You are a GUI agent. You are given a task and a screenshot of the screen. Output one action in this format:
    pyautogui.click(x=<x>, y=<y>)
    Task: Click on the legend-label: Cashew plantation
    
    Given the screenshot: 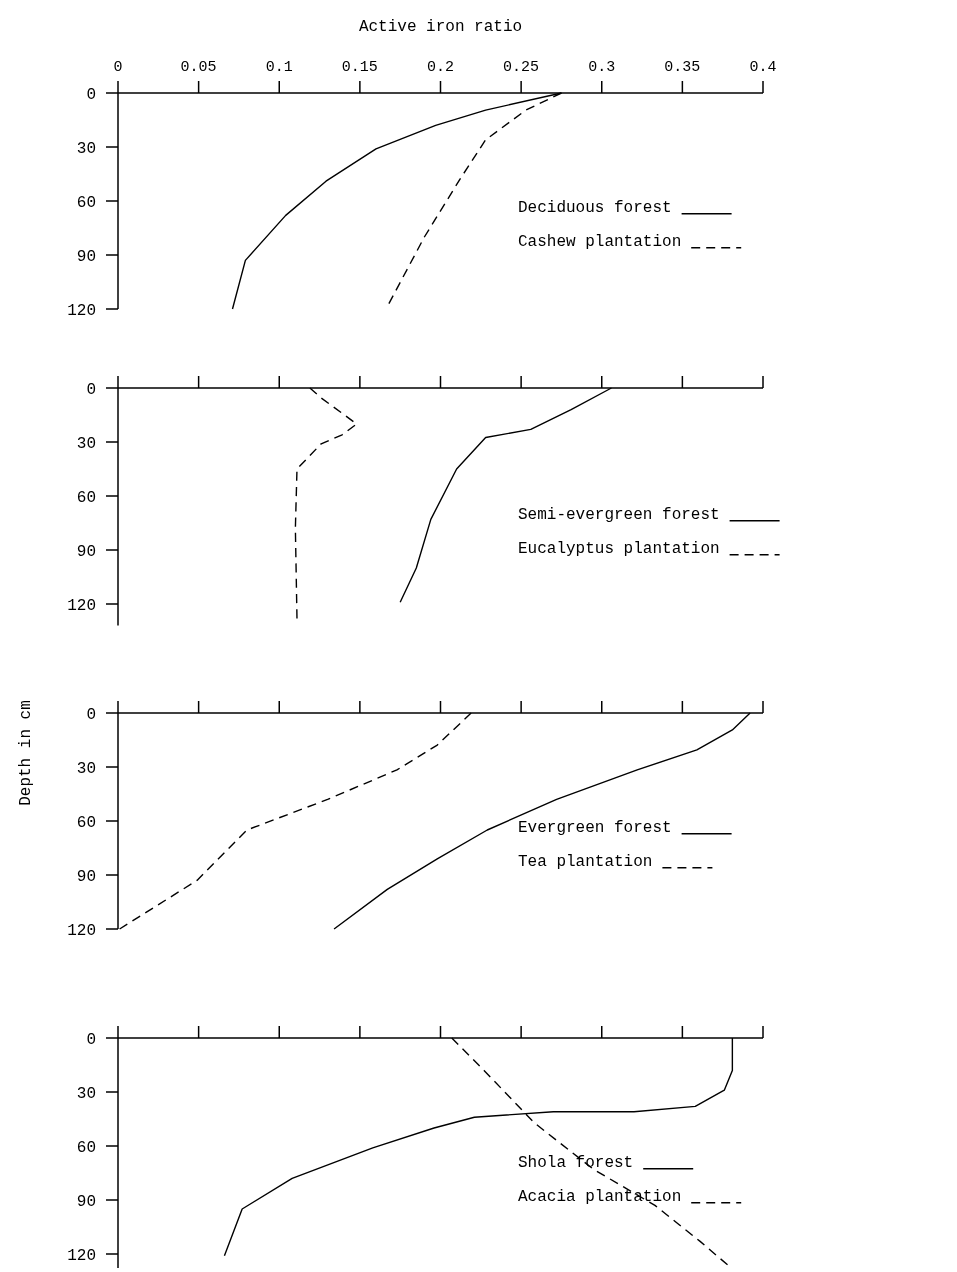 What is the action you would take?
    pyautogui.click(x=600, y=241)
    